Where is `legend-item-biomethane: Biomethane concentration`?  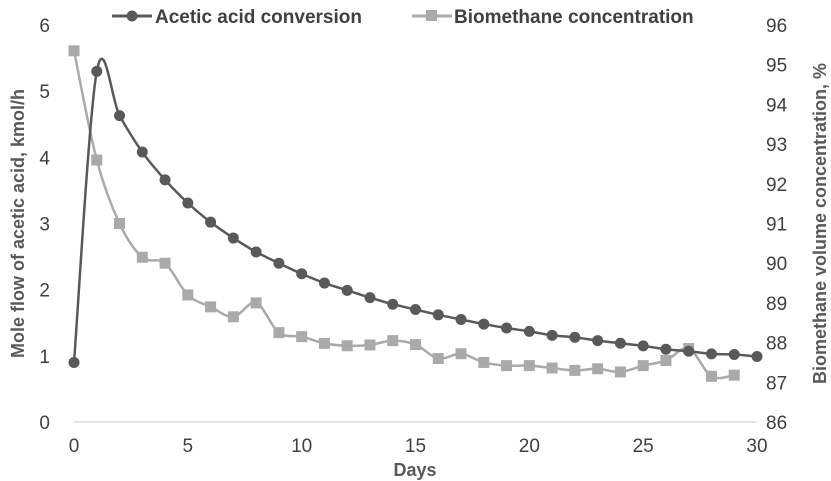 legend-item-biomethane: Biomethane concentration is located at coordinates (553, 17).